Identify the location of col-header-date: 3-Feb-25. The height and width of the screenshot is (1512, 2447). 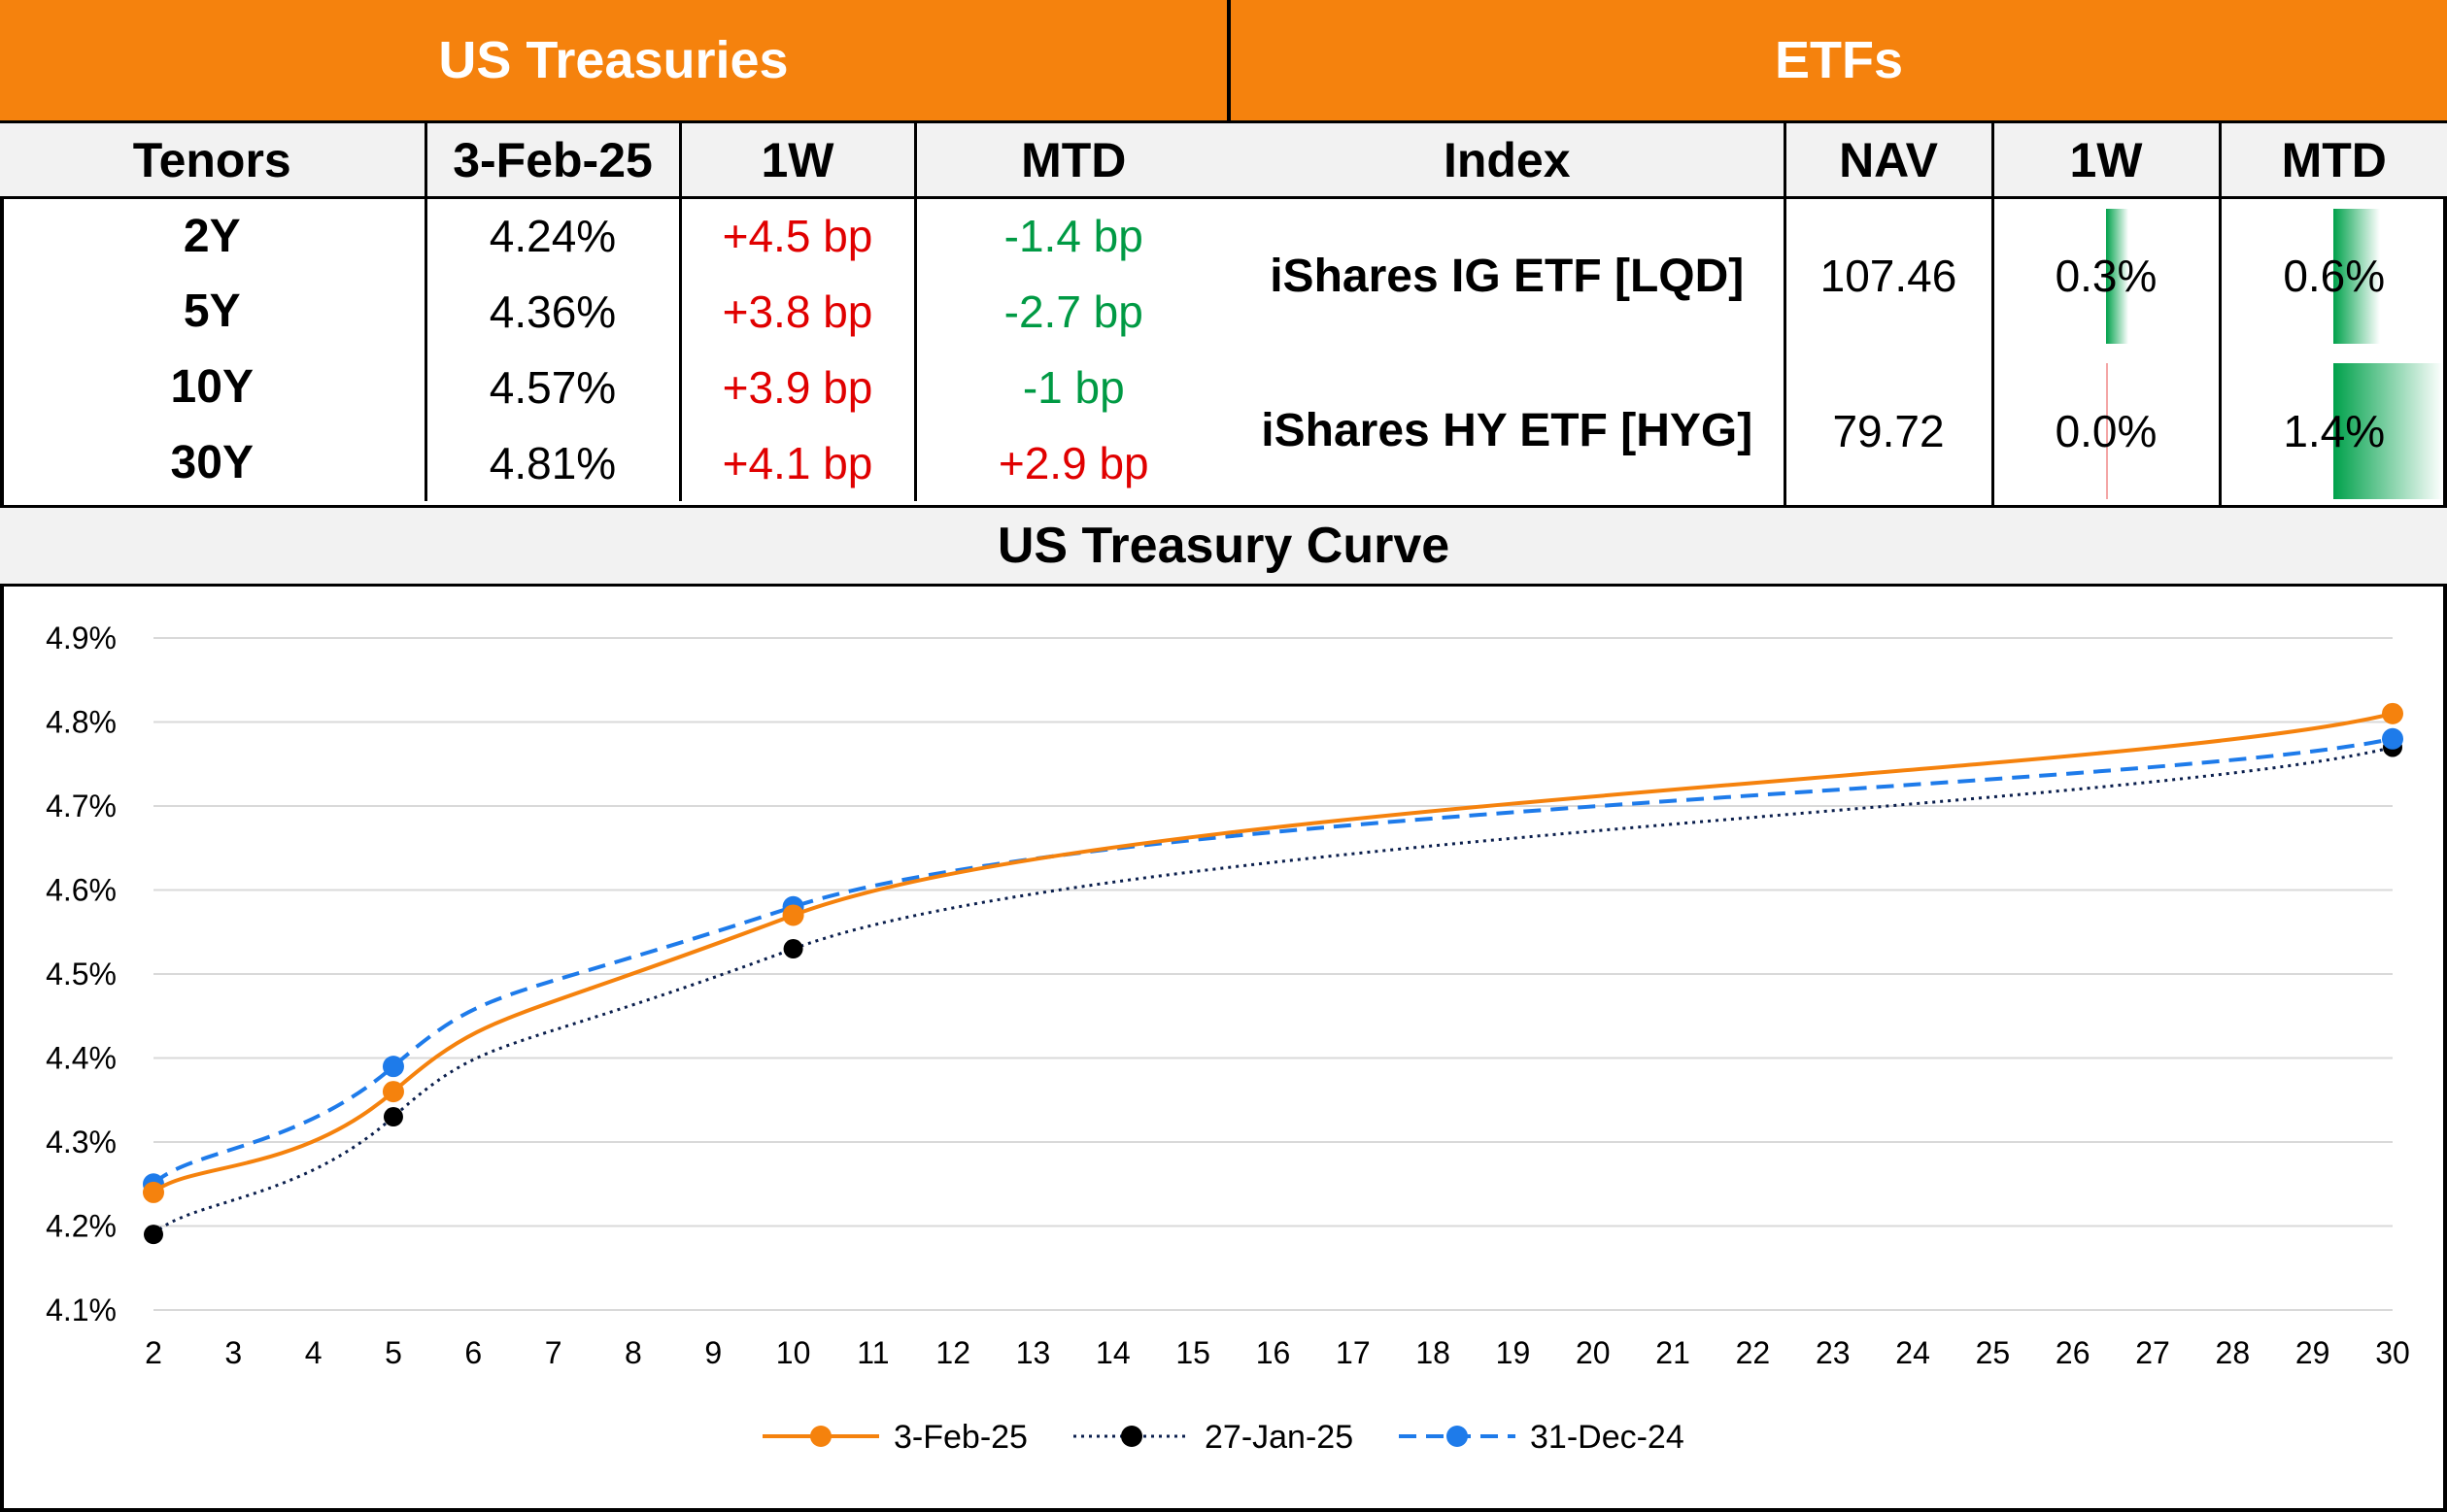
(553, 159).